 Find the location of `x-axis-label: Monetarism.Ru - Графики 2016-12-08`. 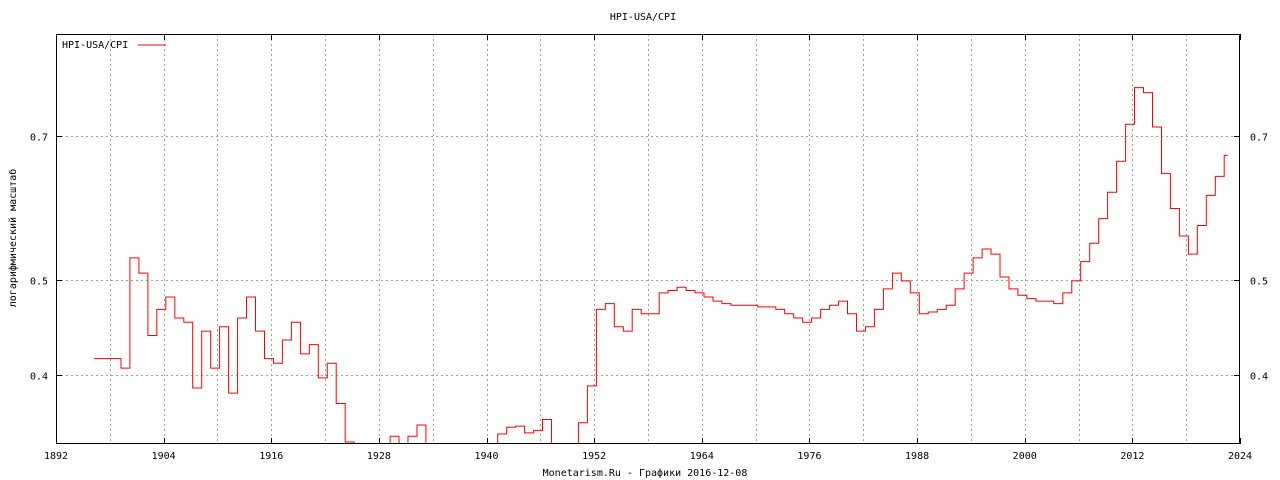

x-axis-label: Monetarism.Ru - Графики 2016-12-08 is located at coordinates (645, 473).